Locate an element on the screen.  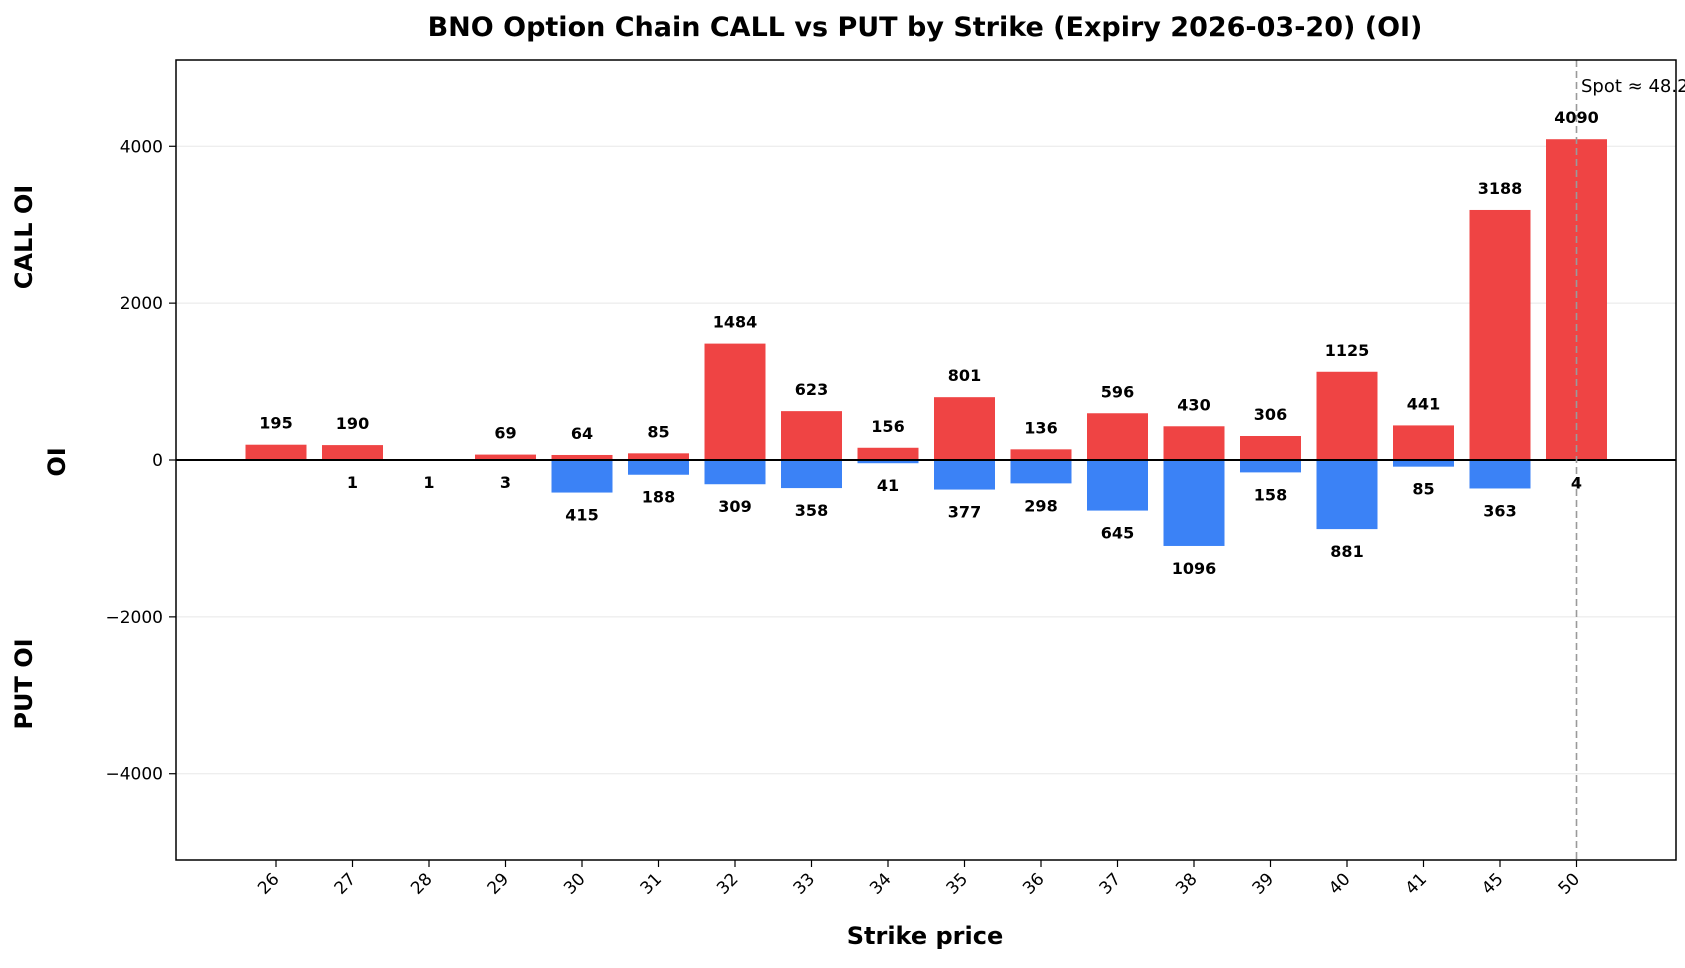
put-value-label: 3 is located at coordinates (505, 482).